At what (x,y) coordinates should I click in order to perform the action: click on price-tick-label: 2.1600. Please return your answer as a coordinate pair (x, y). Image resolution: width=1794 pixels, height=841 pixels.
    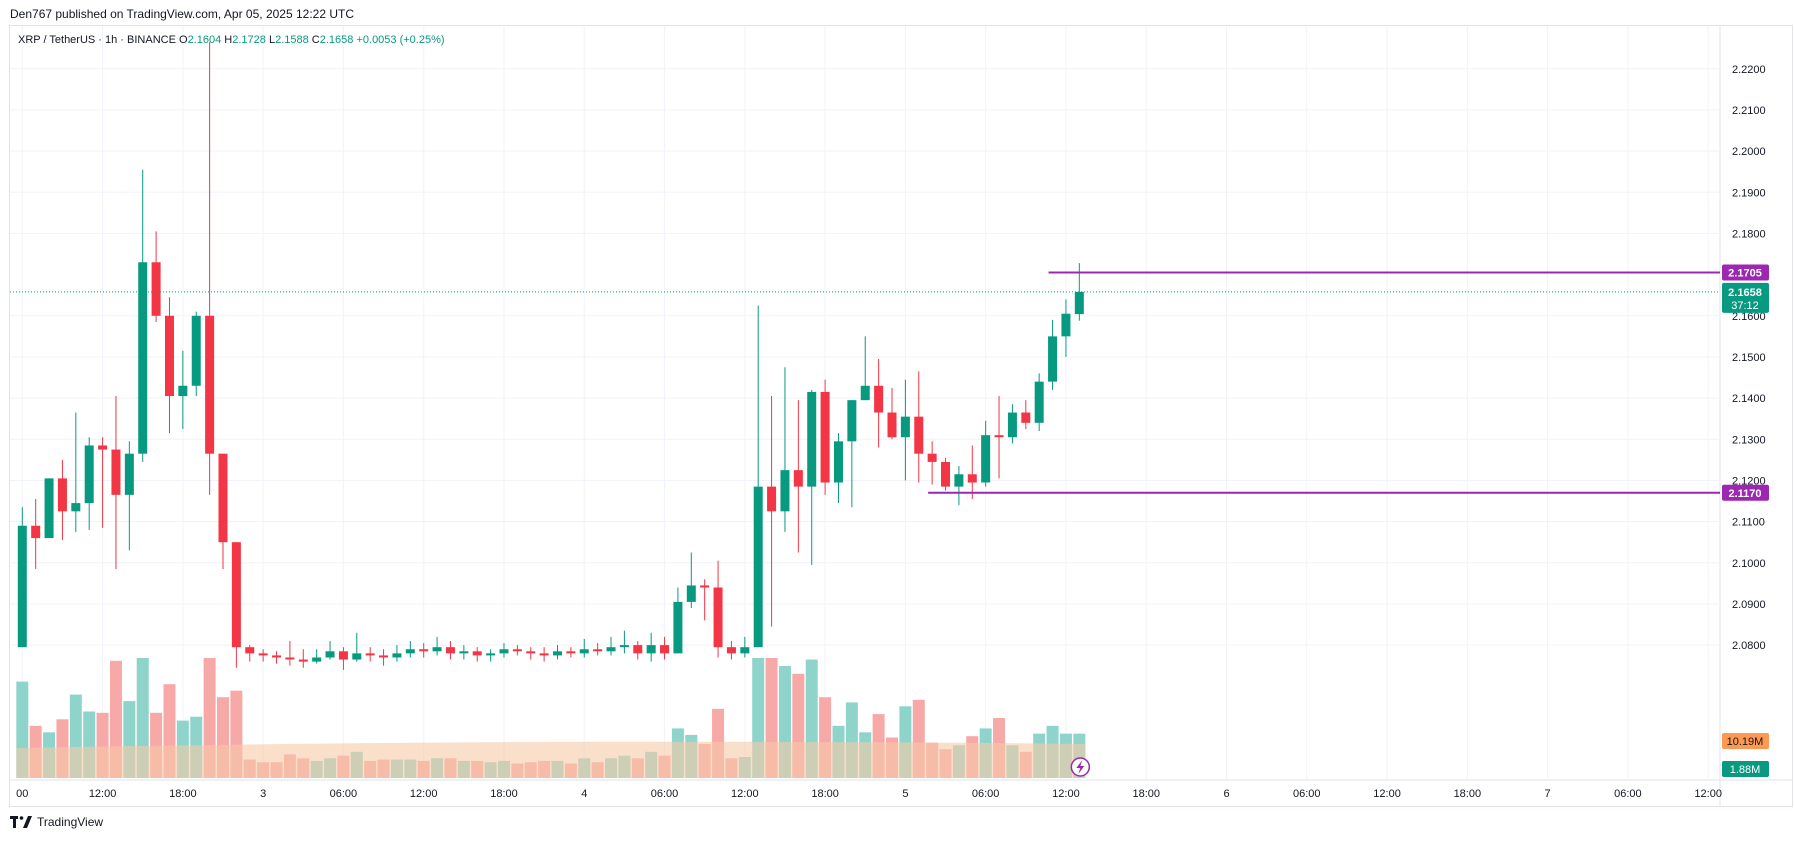
    Looking at the image, I should click on (1749, 317).